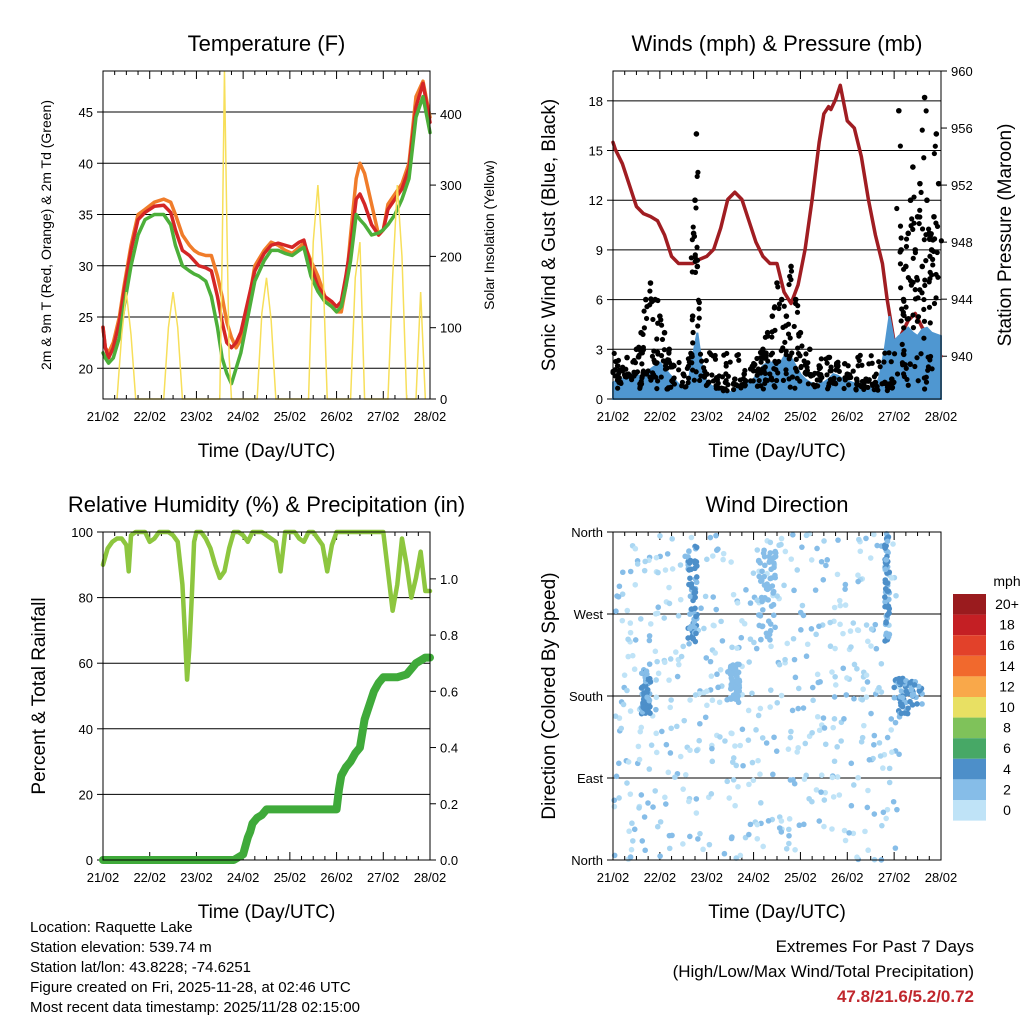 This screenshot has width=1024, height=1024. What do you see at coordinates (266, 217) in the screenshot?
I see `9m-t-line` at bounding box center [266, 217].